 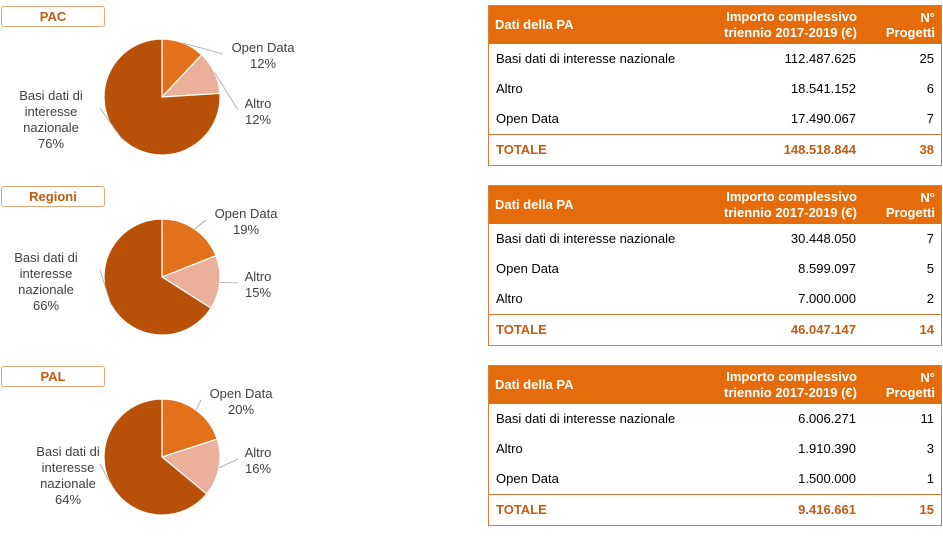 I want to click on total-row: TOTALE 9.416.661 15, so click(x=715, y=509).